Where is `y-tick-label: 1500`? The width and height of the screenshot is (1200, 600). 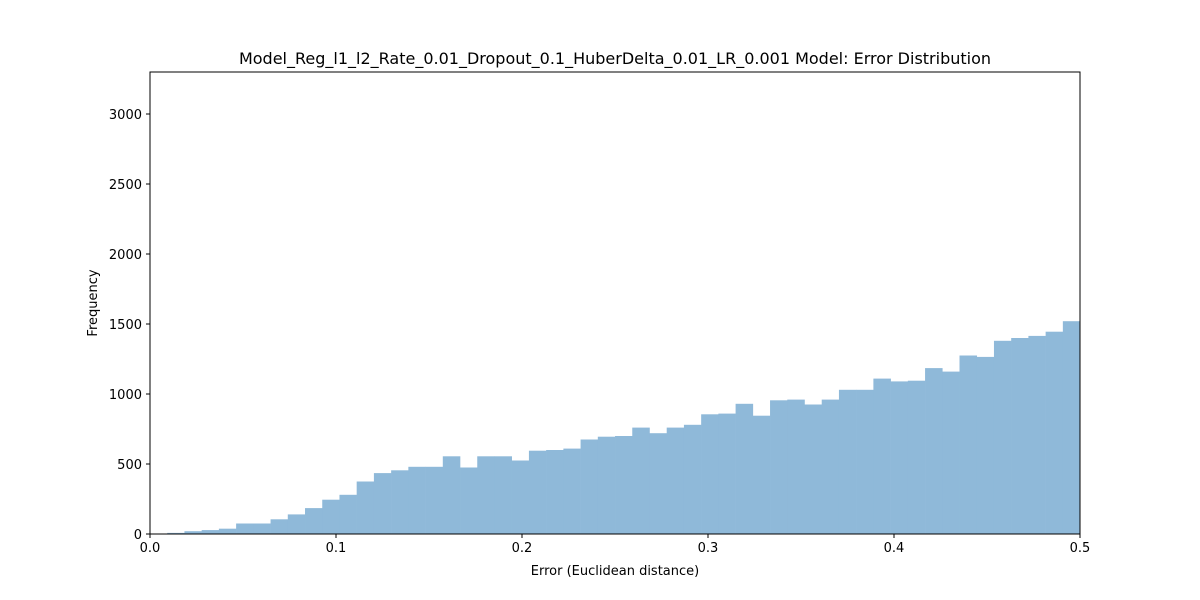
y-tick-label: 1500 is located at coordinates (125, 325).